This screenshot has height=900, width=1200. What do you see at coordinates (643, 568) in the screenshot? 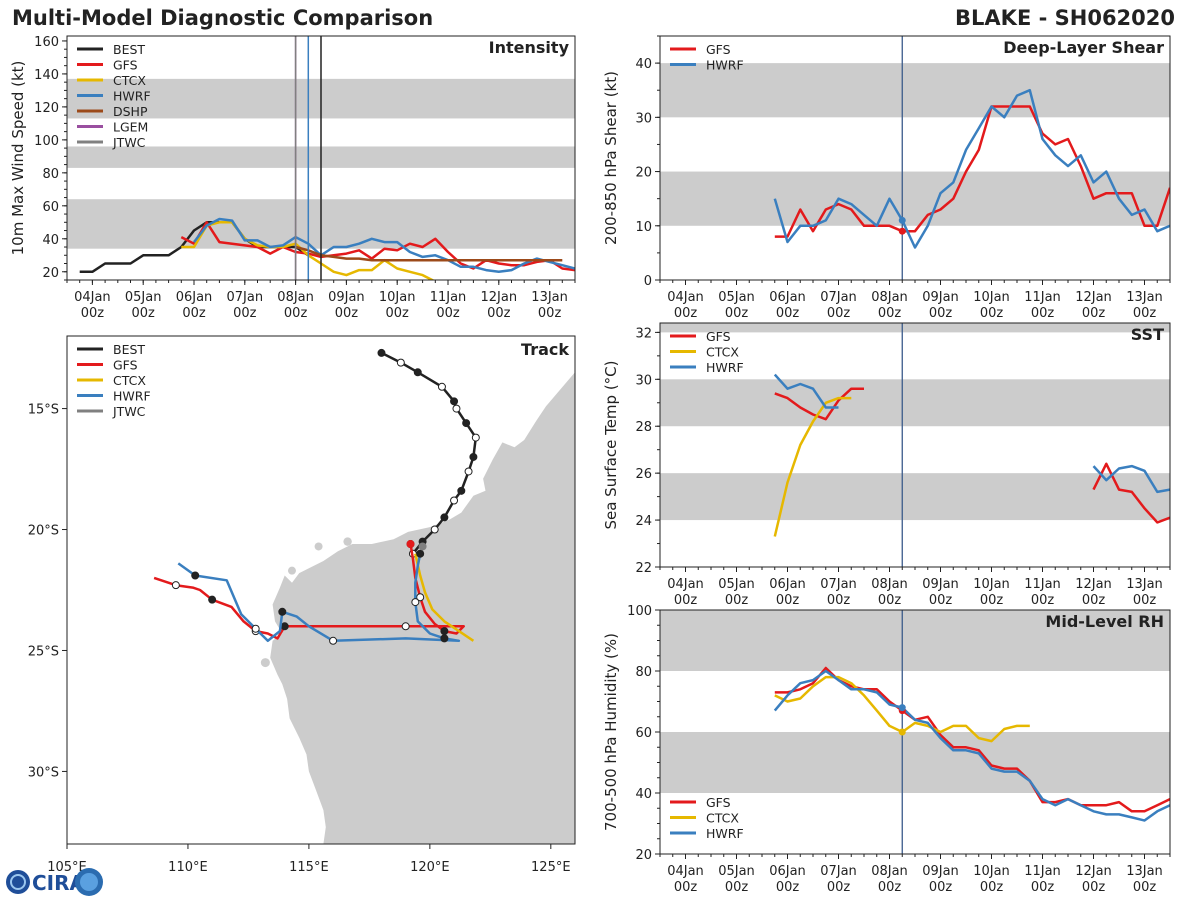
I see `y-tick-label: 22` at bounding box center [643, 568].